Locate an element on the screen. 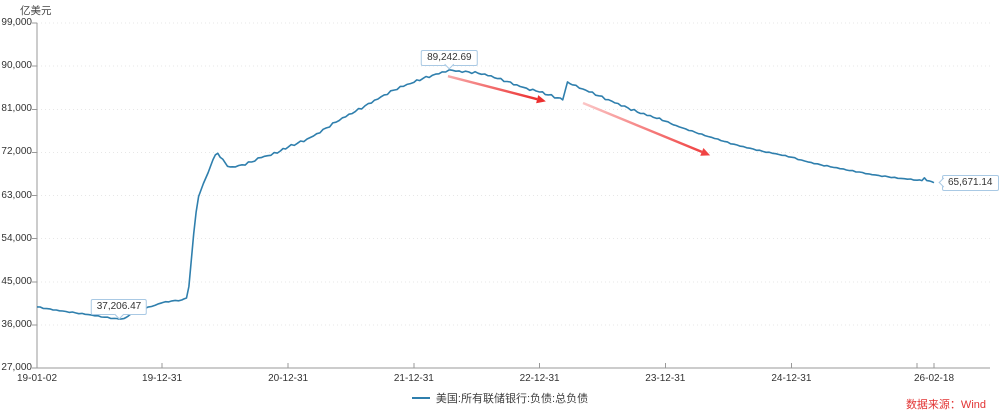  x-axis-tick-label: 26-02-18 is located at coordinates (934, 378).